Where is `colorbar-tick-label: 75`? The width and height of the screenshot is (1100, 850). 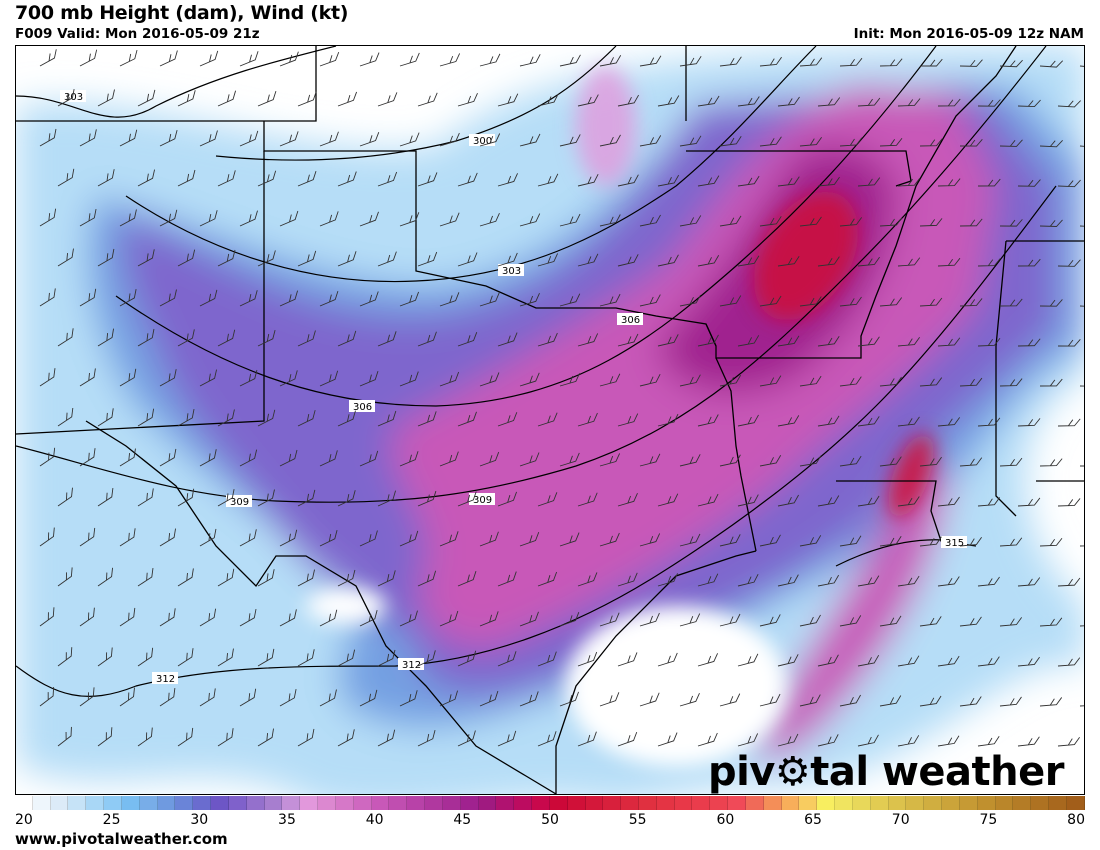 colorbar-tick-label: 75 is located at coordinates (988, 820).